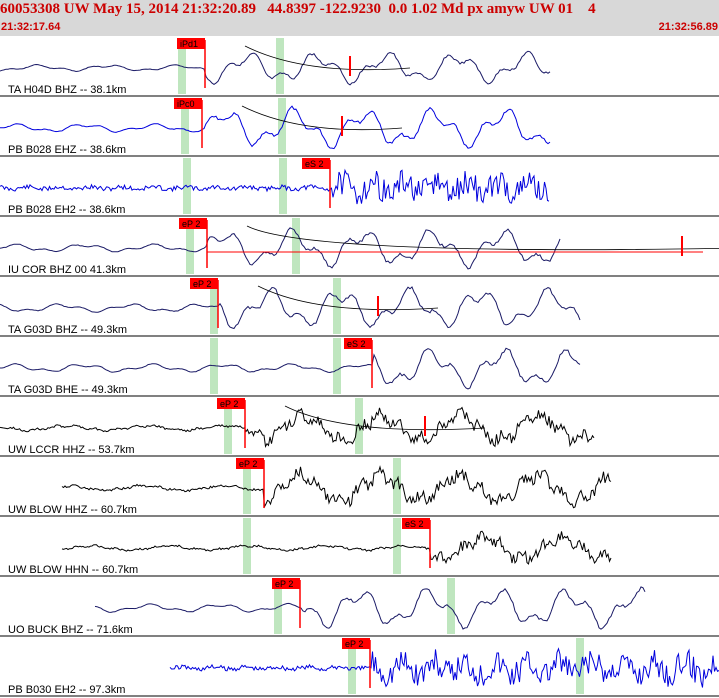 This screenshot has width=719, height=698. I want to click on trace-row: eS 2 PB B028 EH2 -- 38.6km, so click(359, 187).